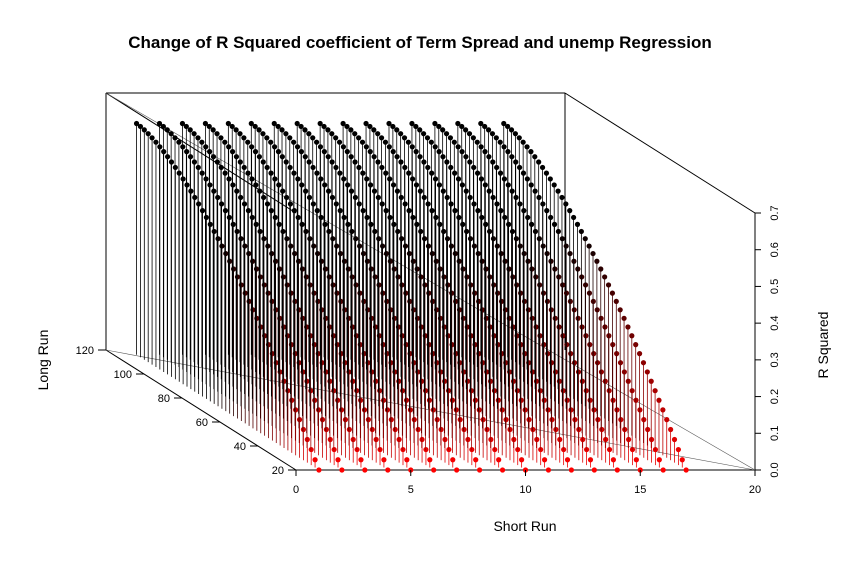  Describe the element at coordinates (640, 490) in the screenshot. I see `x-tick-label: 15` at that location.